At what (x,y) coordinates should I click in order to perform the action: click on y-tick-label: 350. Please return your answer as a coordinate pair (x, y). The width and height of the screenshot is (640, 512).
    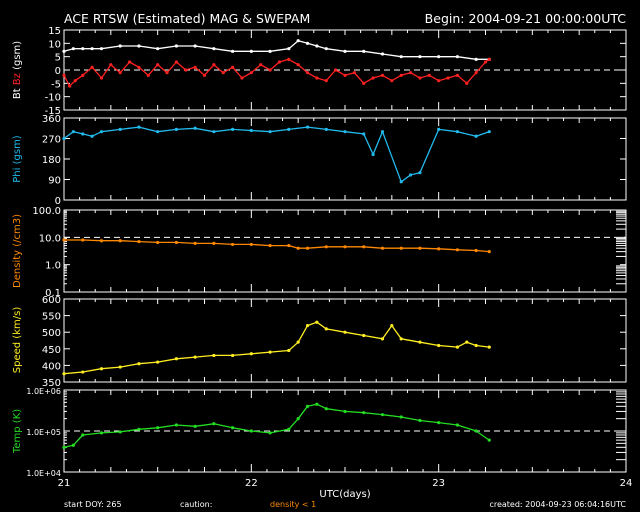
    Looking at the image, I should click on (51, 383).